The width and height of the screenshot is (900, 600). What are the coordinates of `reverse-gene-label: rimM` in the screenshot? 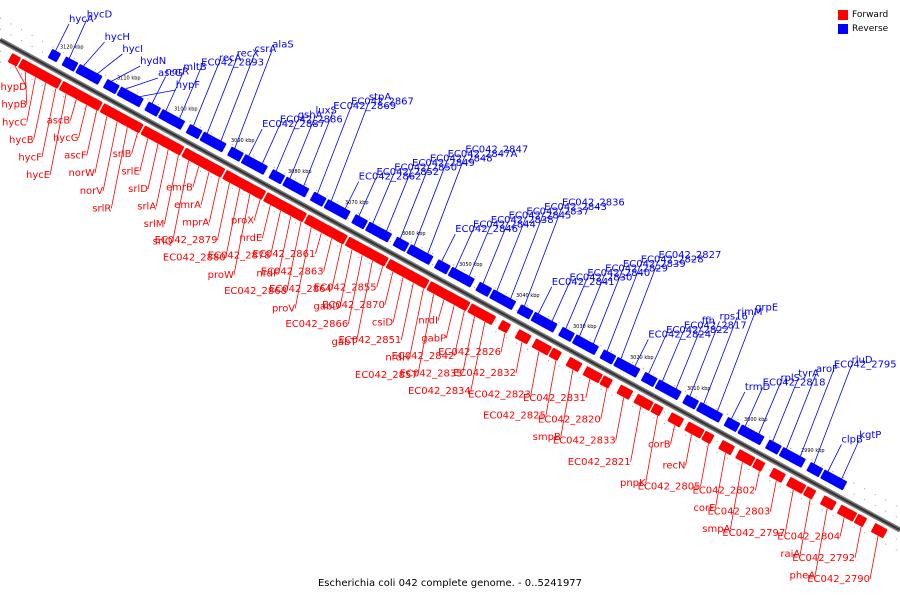 It's located at (749, 312).